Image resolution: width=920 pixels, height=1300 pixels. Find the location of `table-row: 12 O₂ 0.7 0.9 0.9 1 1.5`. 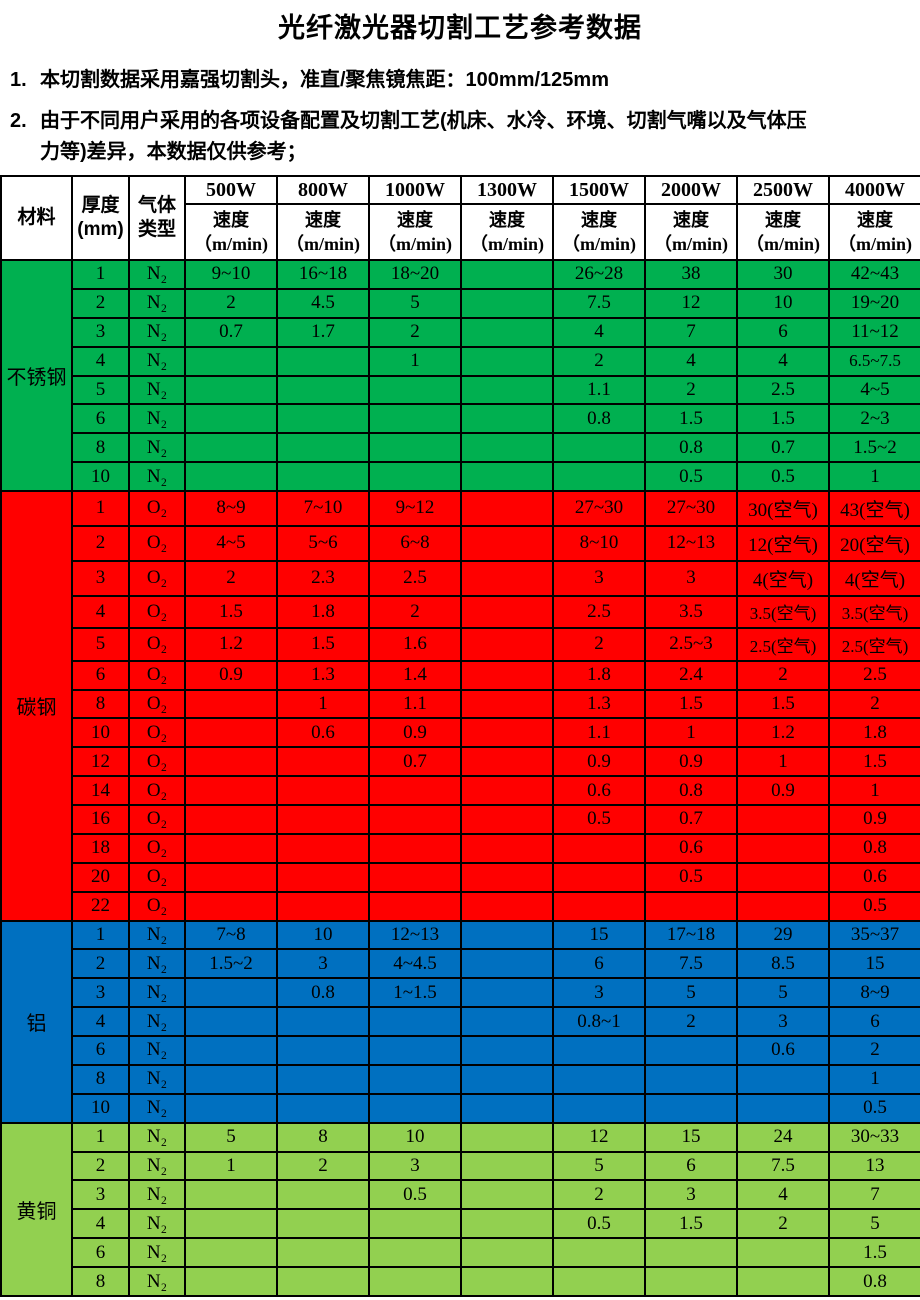

table-row: 12 O₂ 0.7 0.9 0.9 1 1.5 is located at coordinates (460, 762).